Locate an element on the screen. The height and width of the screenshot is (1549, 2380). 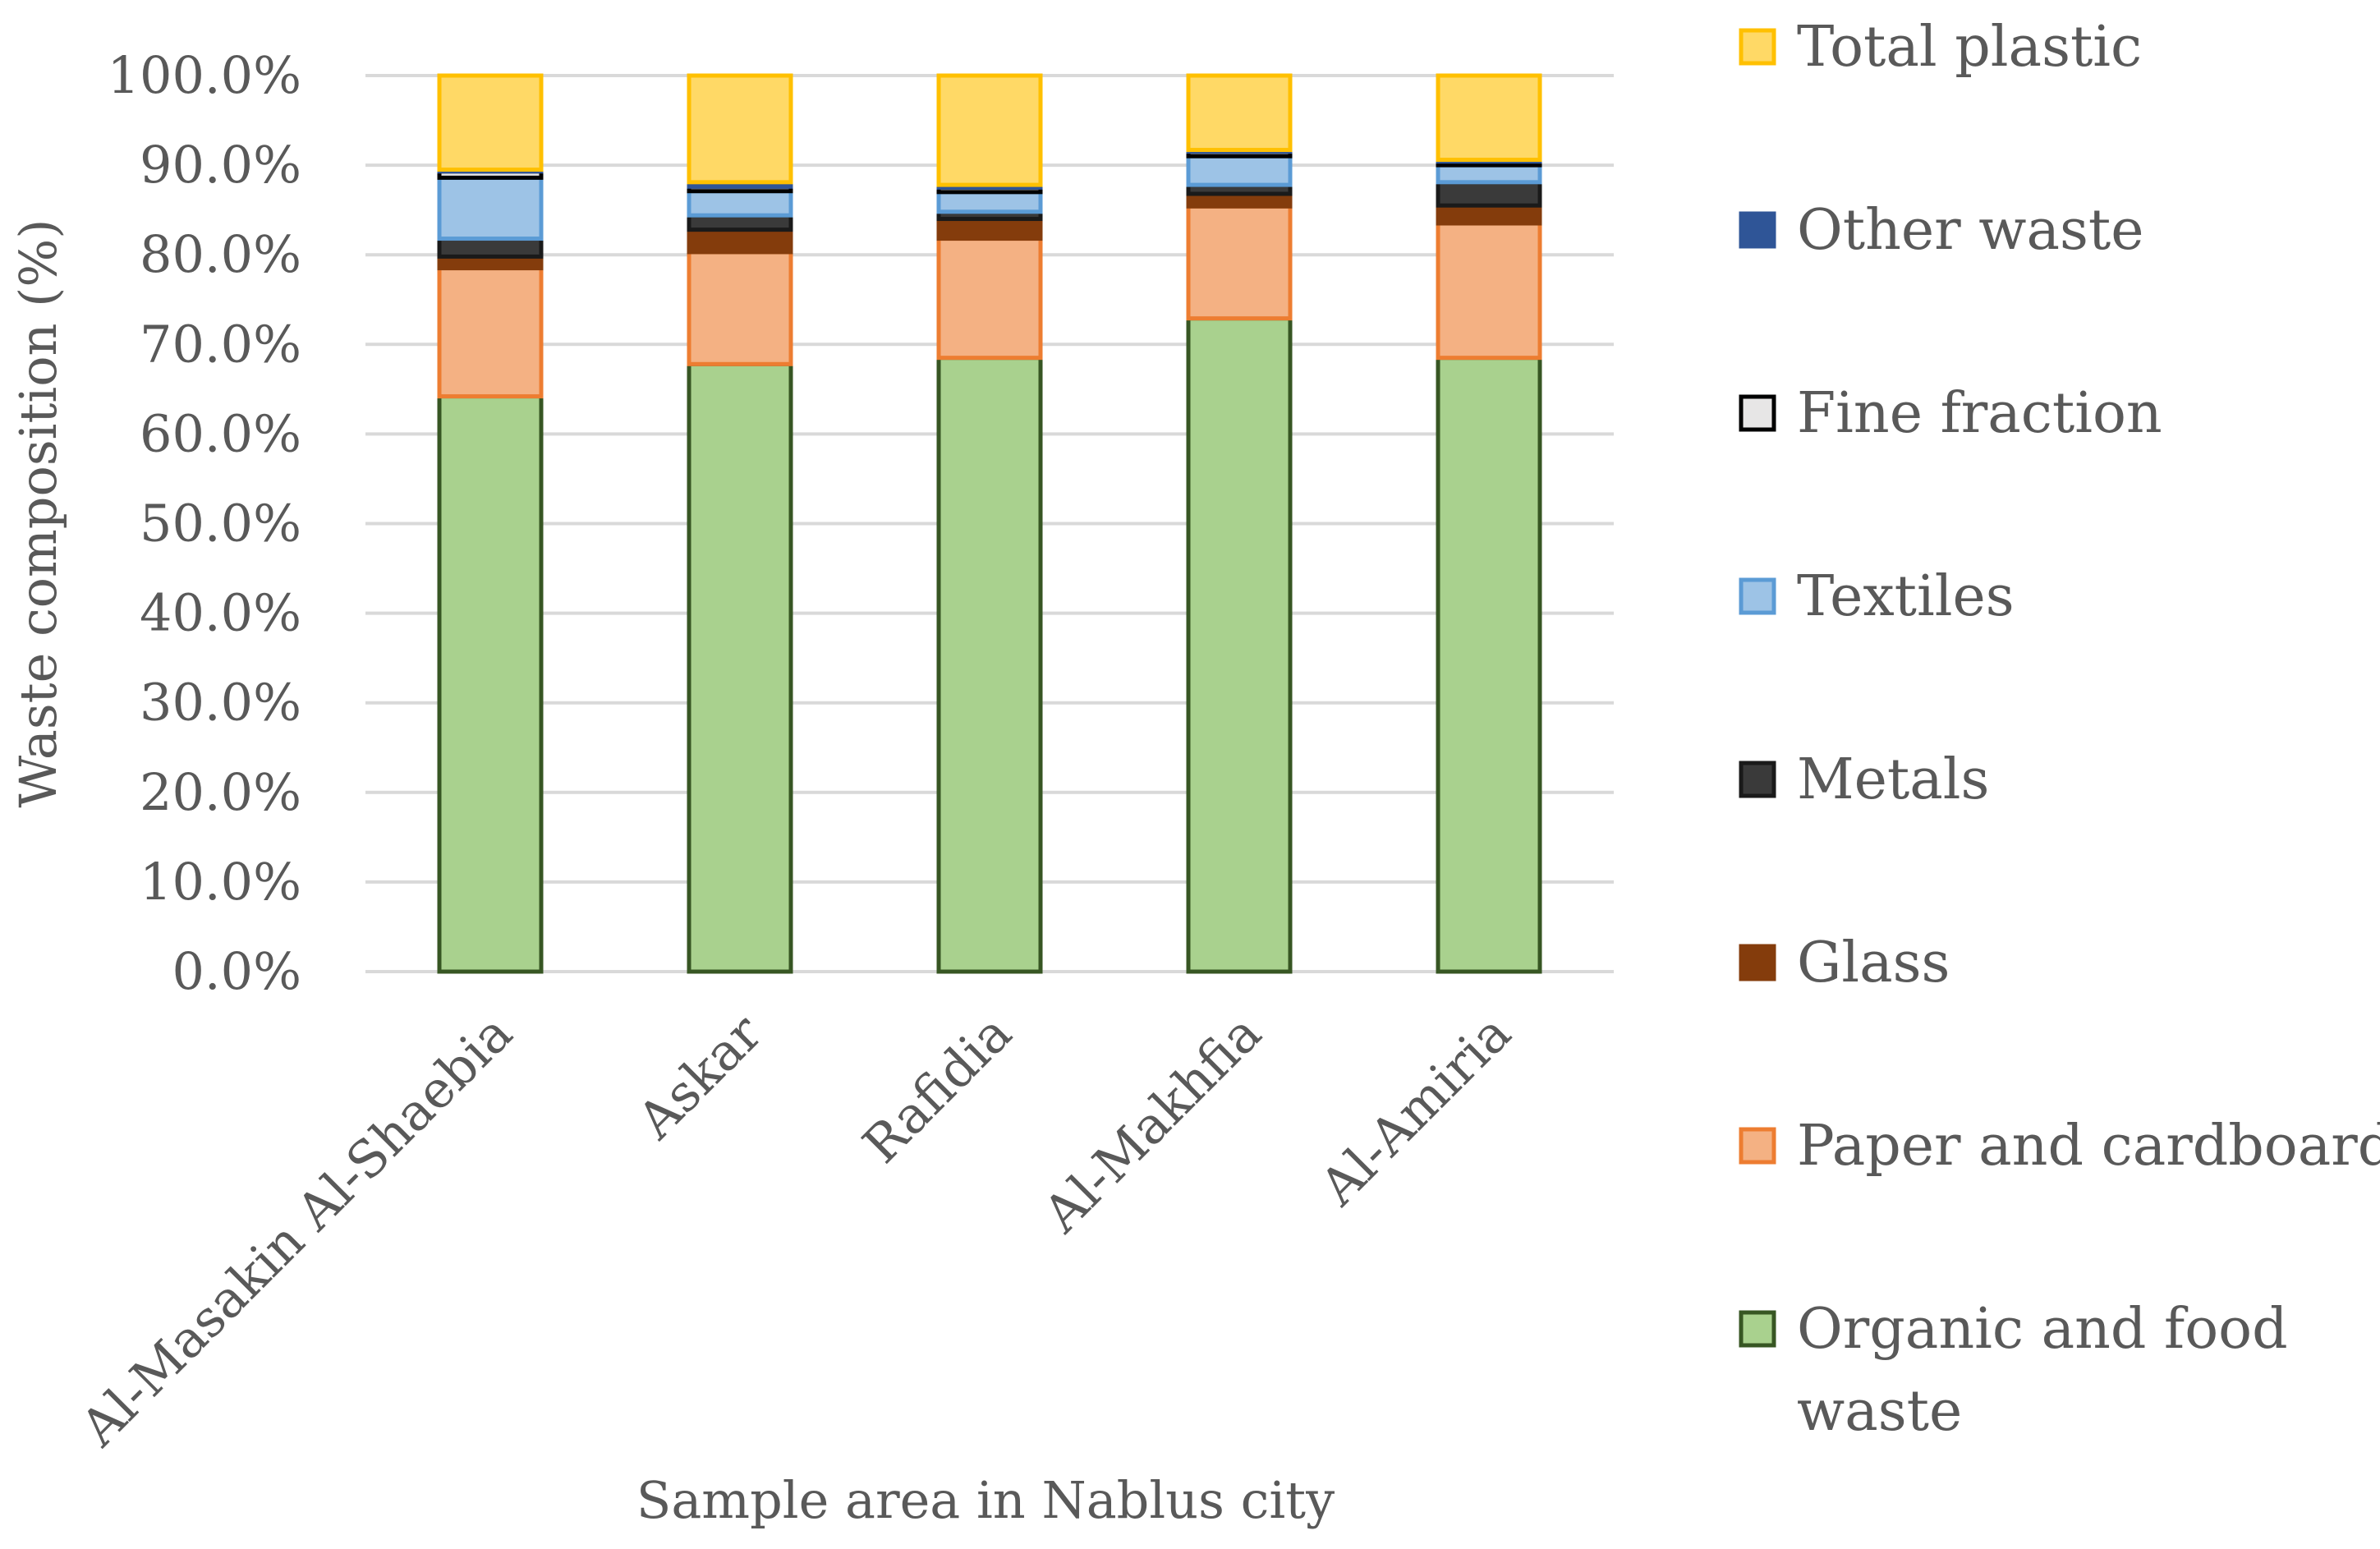
x-category-label: Rafidia is located at coordinates (936, 1088).